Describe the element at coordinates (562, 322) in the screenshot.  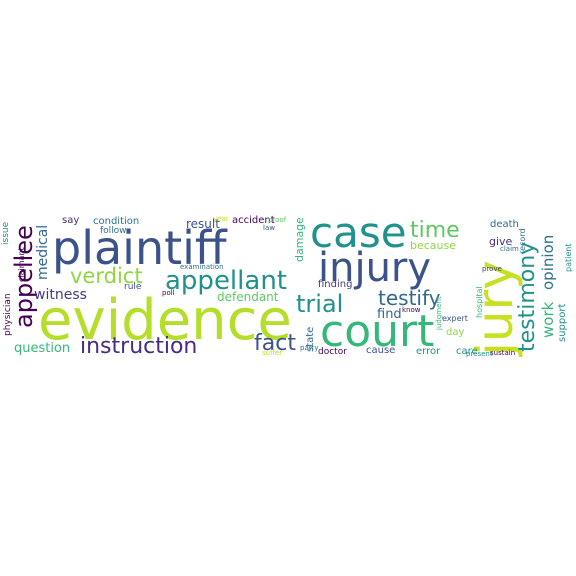
I see `word-support: support` at that location.